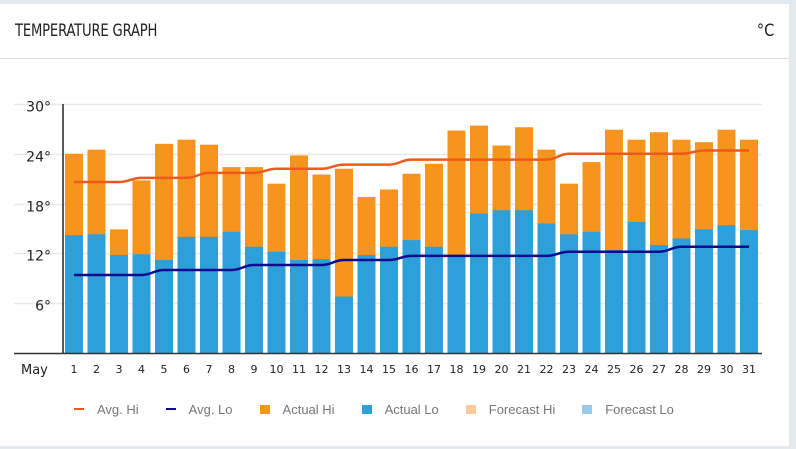 The image size is (796, 449). I want to click on y-tick-label: 18°, so click(38, 208).